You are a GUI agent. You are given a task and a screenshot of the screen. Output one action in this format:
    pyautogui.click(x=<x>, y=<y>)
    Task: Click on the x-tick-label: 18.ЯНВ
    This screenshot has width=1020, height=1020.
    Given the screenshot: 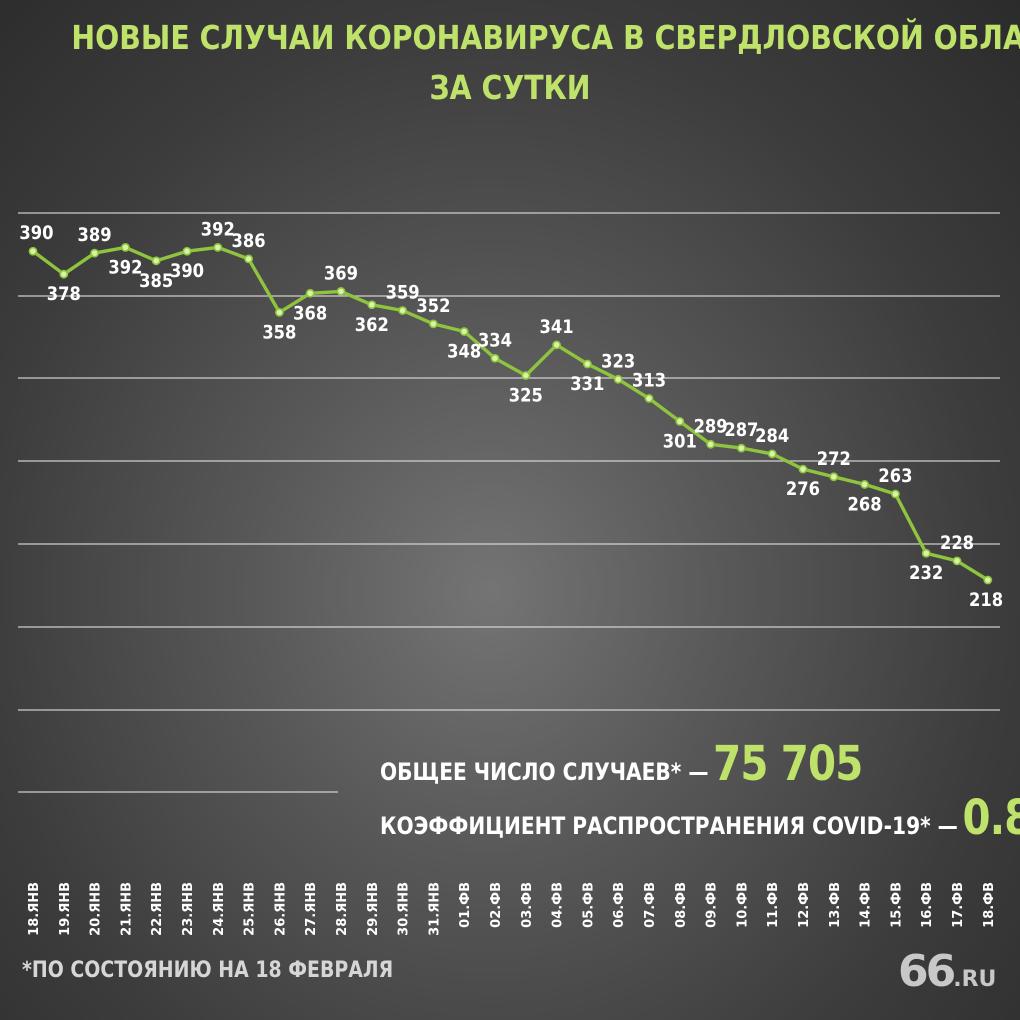 What is the action you would take?
    pyautogui.click(x=34, y=909)
    